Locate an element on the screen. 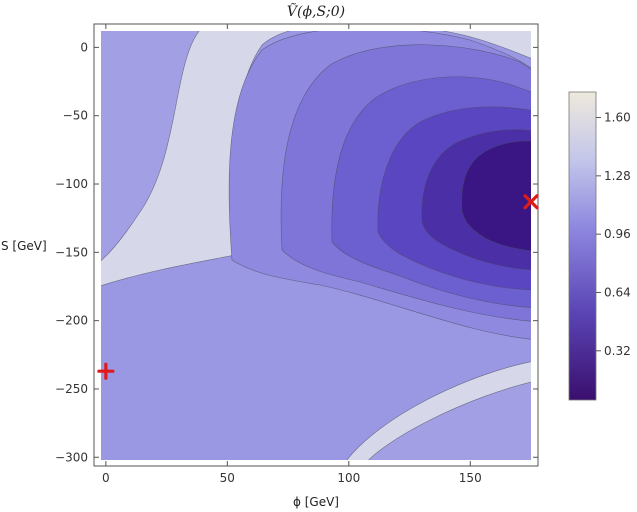 This screenshot has height=512, width=637. x-tick-label: 100 is located at coordinates (348, 478).